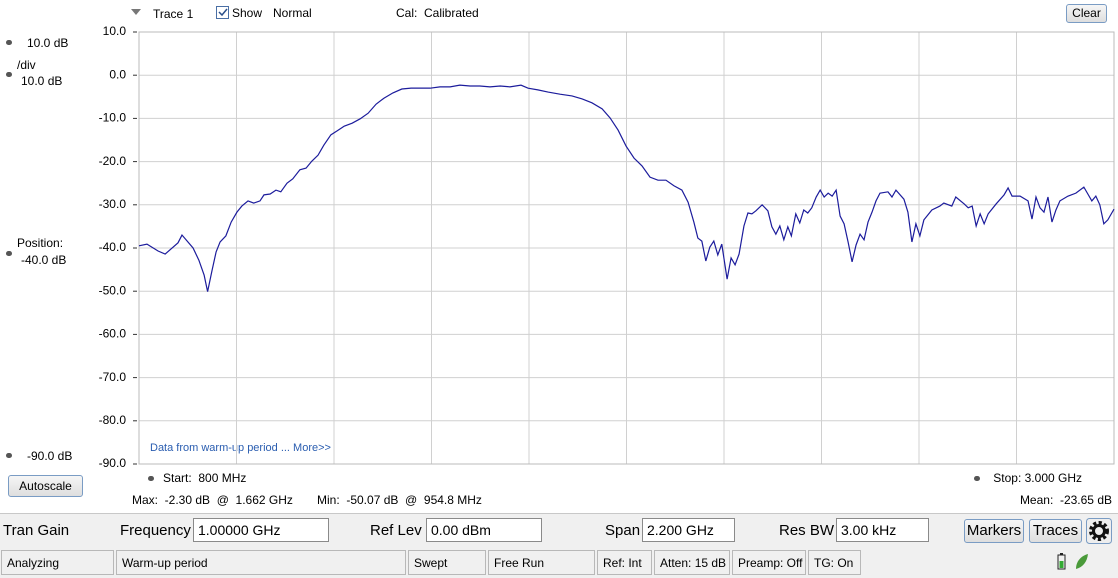 The height and width of the screenshot is (578, 1118). What do you see at coordinates (113, 334) in the screenshot?
I see `y-tick-label: -60.0` at bounding box center [113, 334].